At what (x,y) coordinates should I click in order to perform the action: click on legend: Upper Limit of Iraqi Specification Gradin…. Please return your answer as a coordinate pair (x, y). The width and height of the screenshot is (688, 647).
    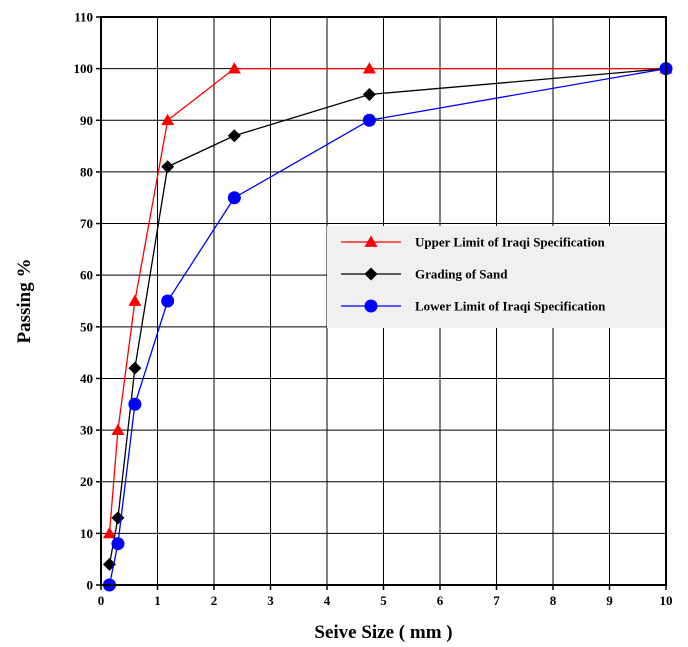
    Looking at the image, I should click on (496, 277).